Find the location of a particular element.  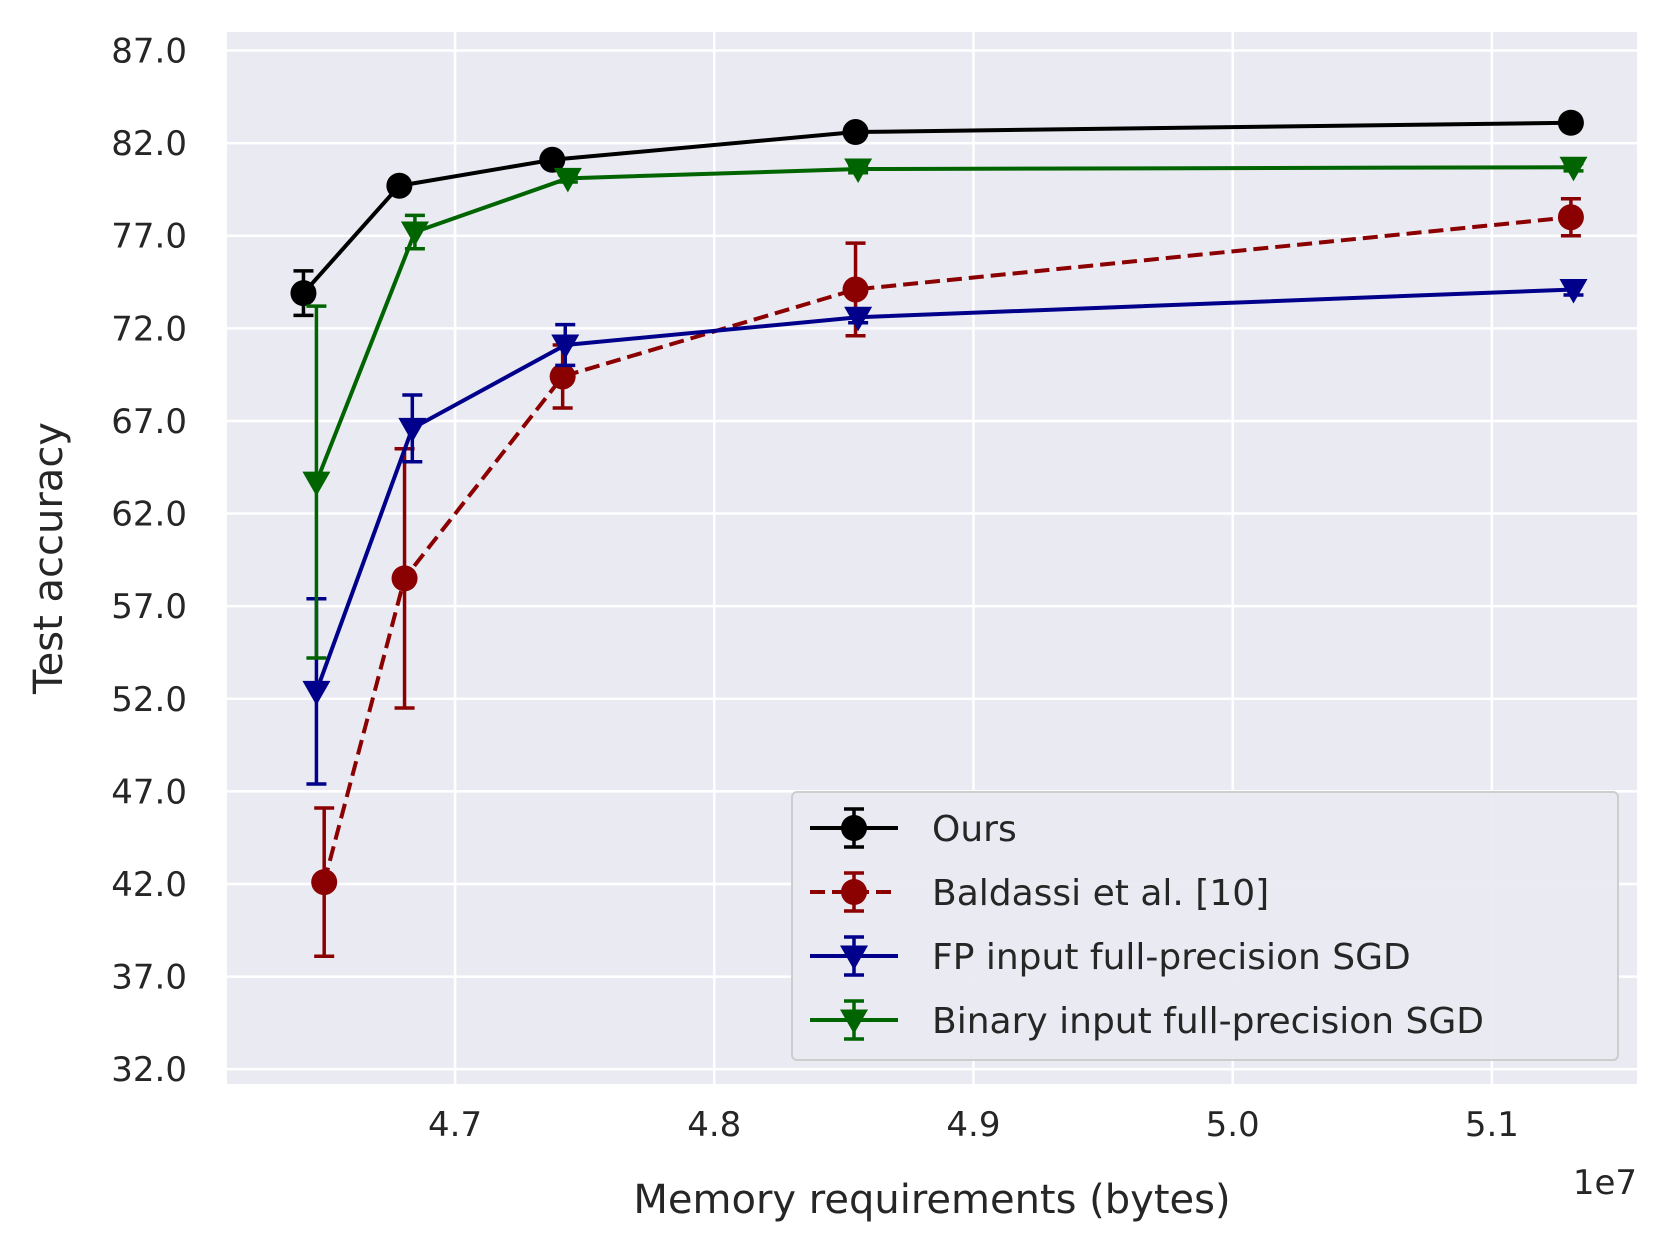

y-tick-label: 87.0 is located at coordinates (149, 52).